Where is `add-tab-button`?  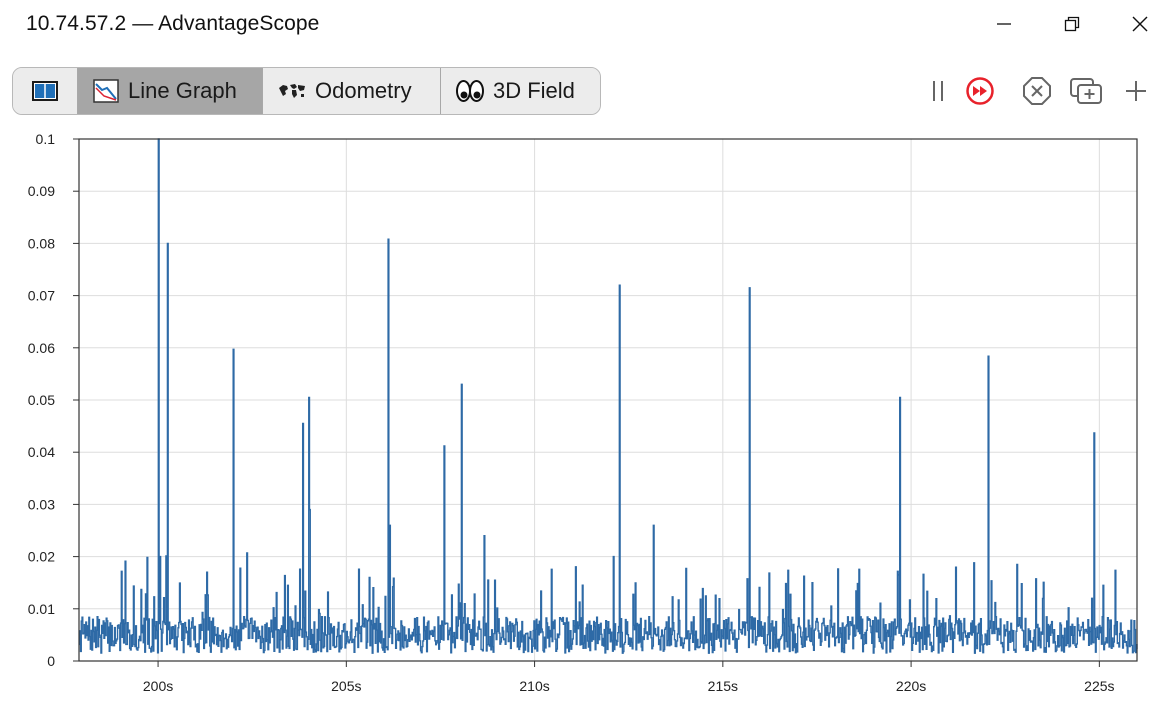
add-tab-button is located at coordinates (1136, 91).